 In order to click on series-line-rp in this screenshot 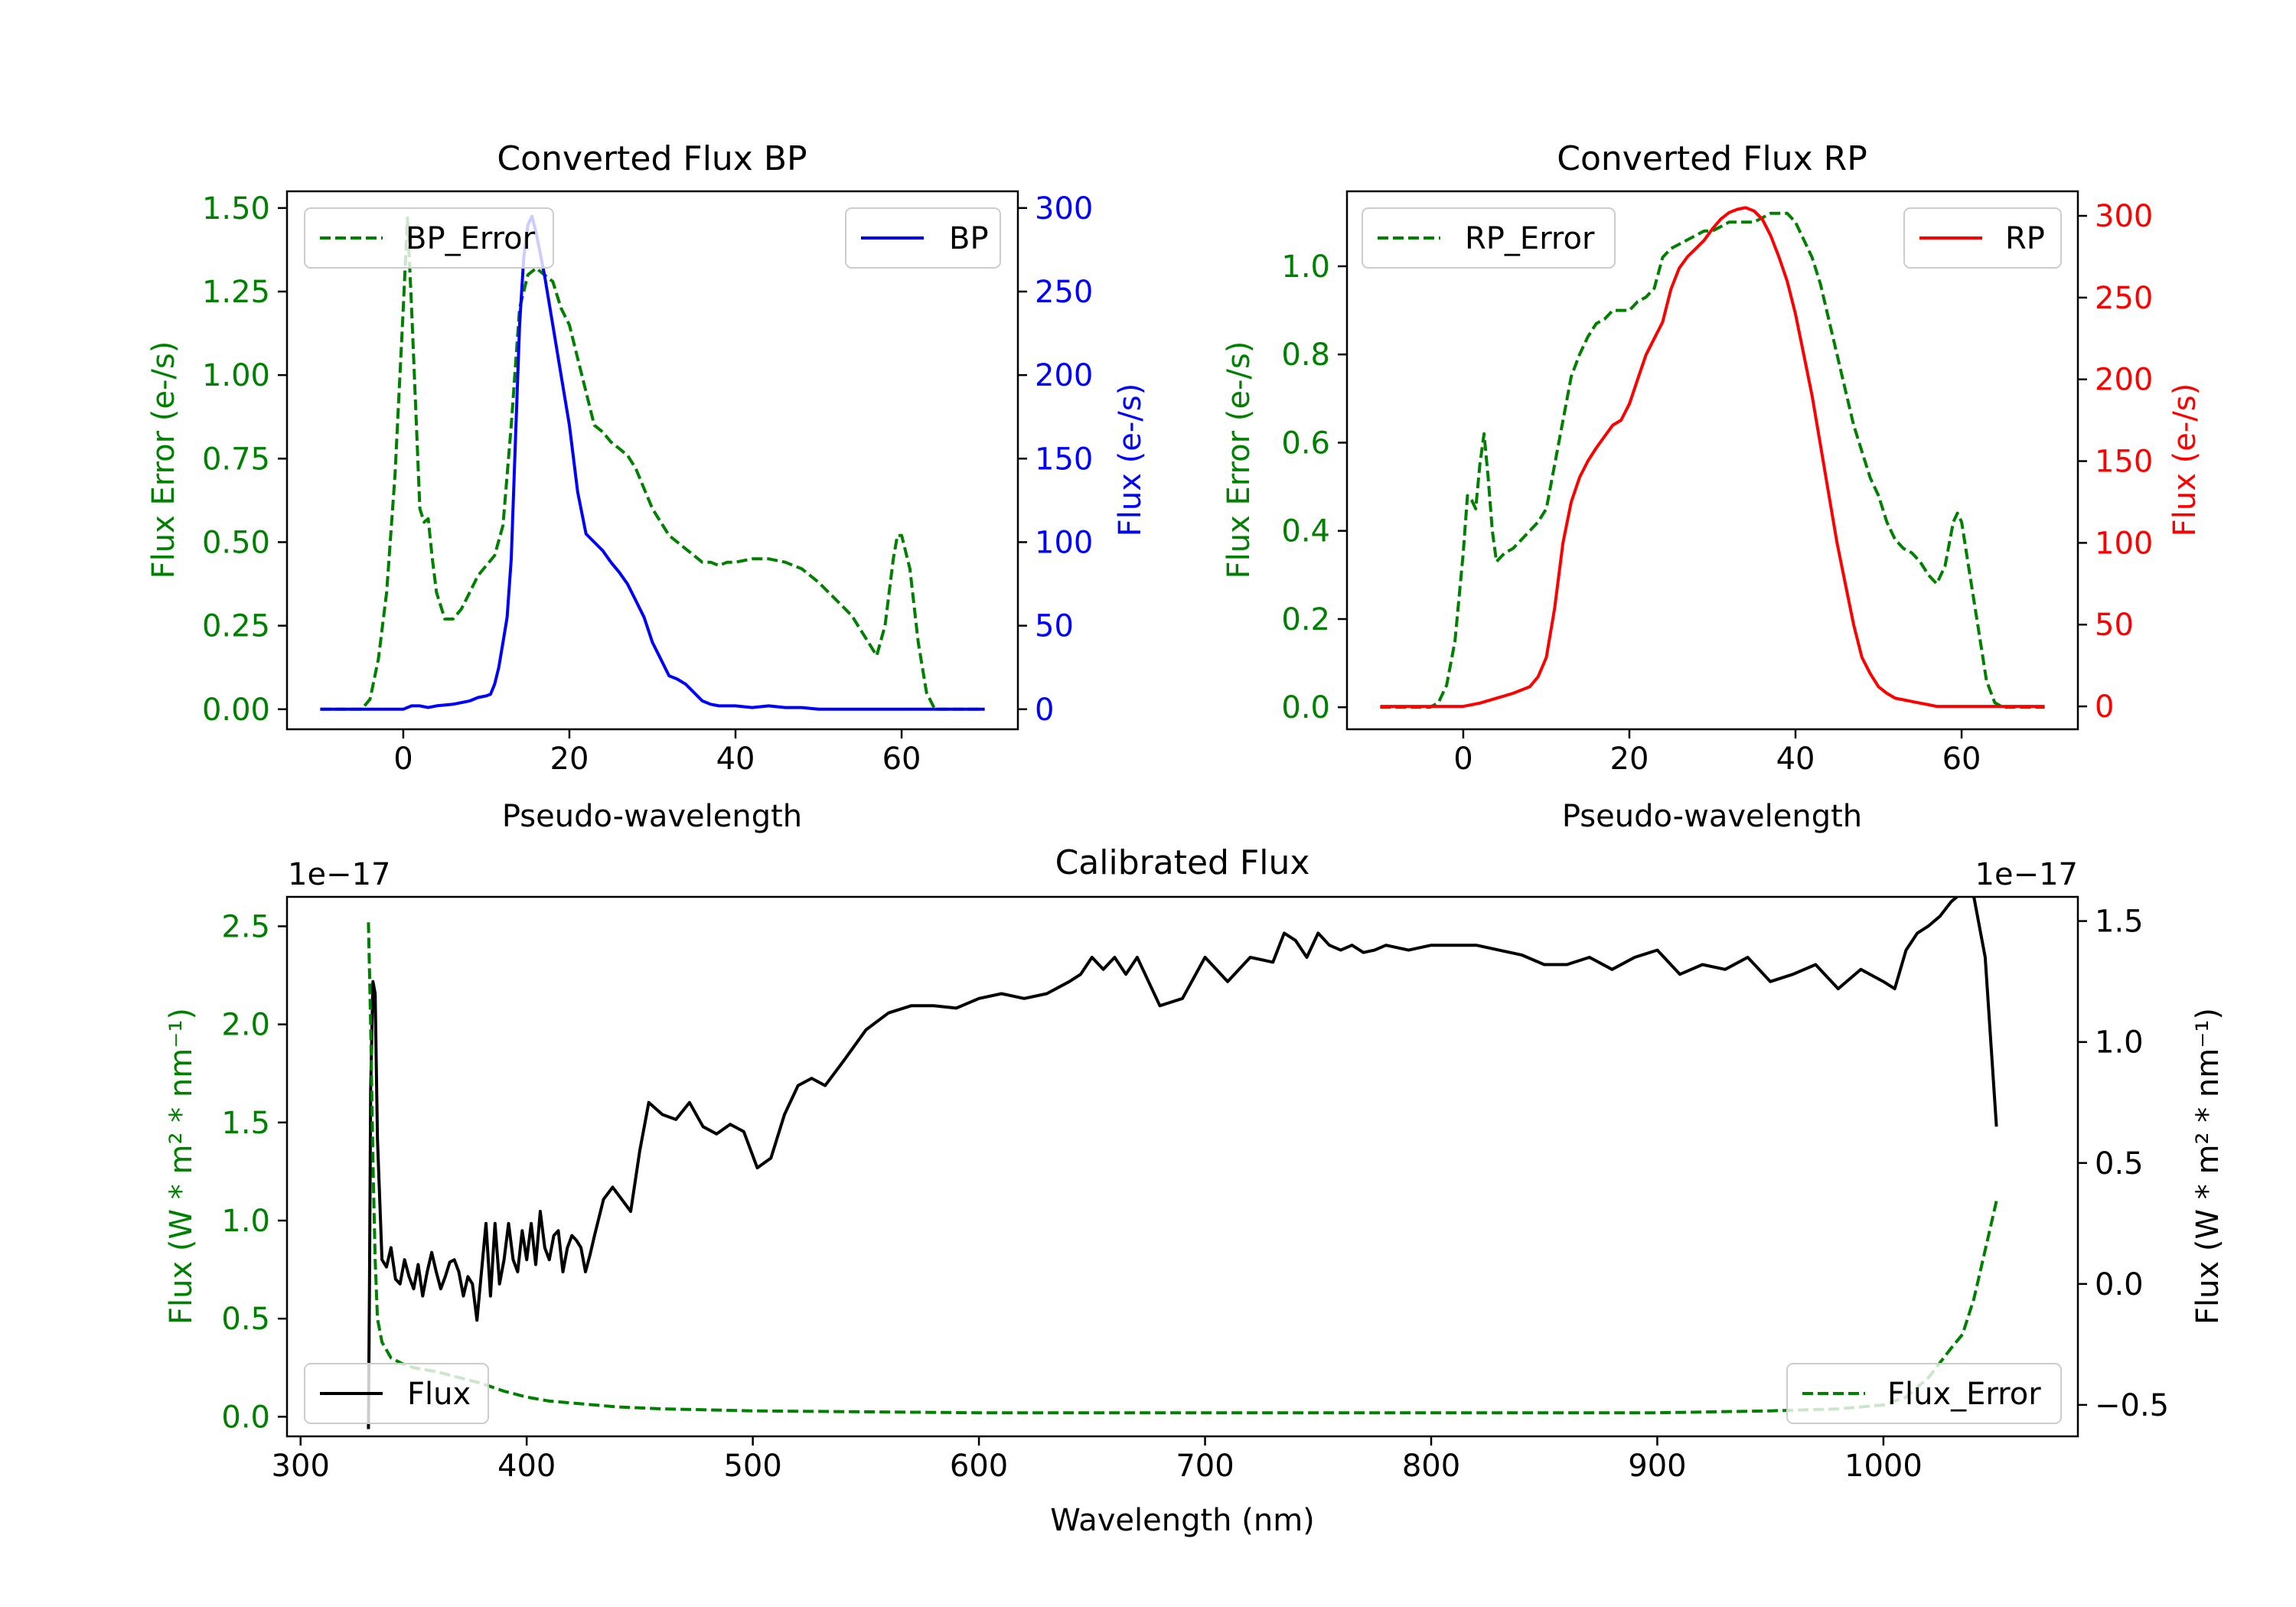, I will do `click(1712, 457)`.